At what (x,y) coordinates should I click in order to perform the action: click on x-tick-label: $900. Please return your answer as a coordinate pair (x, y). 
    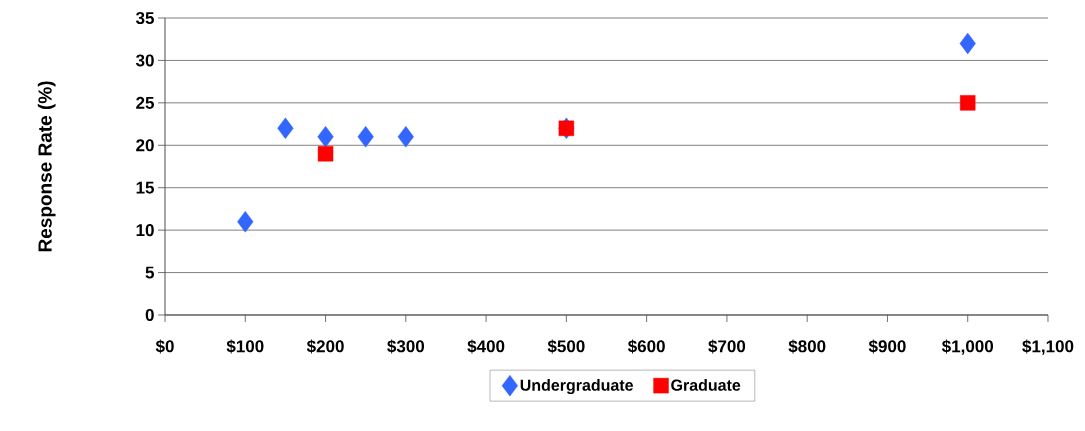
    Looking at the image, I should click on (887, 346).